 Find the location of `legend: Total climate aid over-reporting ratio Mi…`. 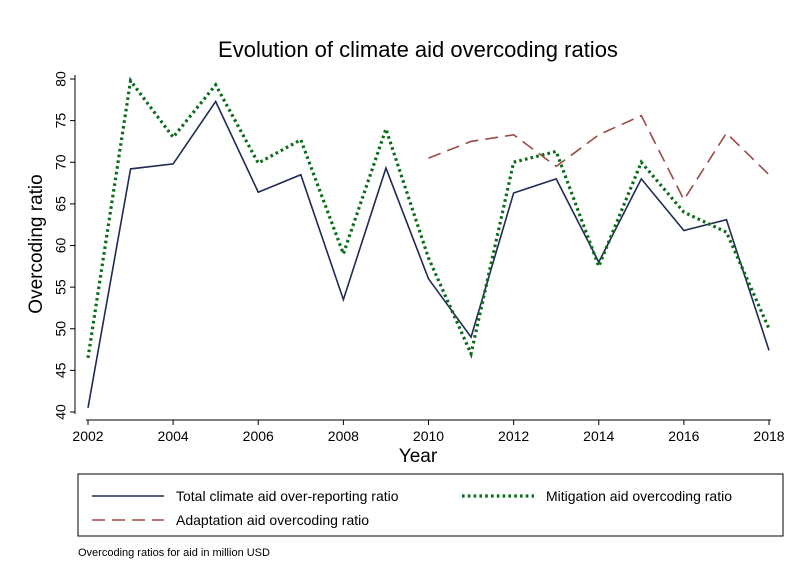

legend: Total climate aid over-reporting ratio Mi… is located at coordinates (430, 505).